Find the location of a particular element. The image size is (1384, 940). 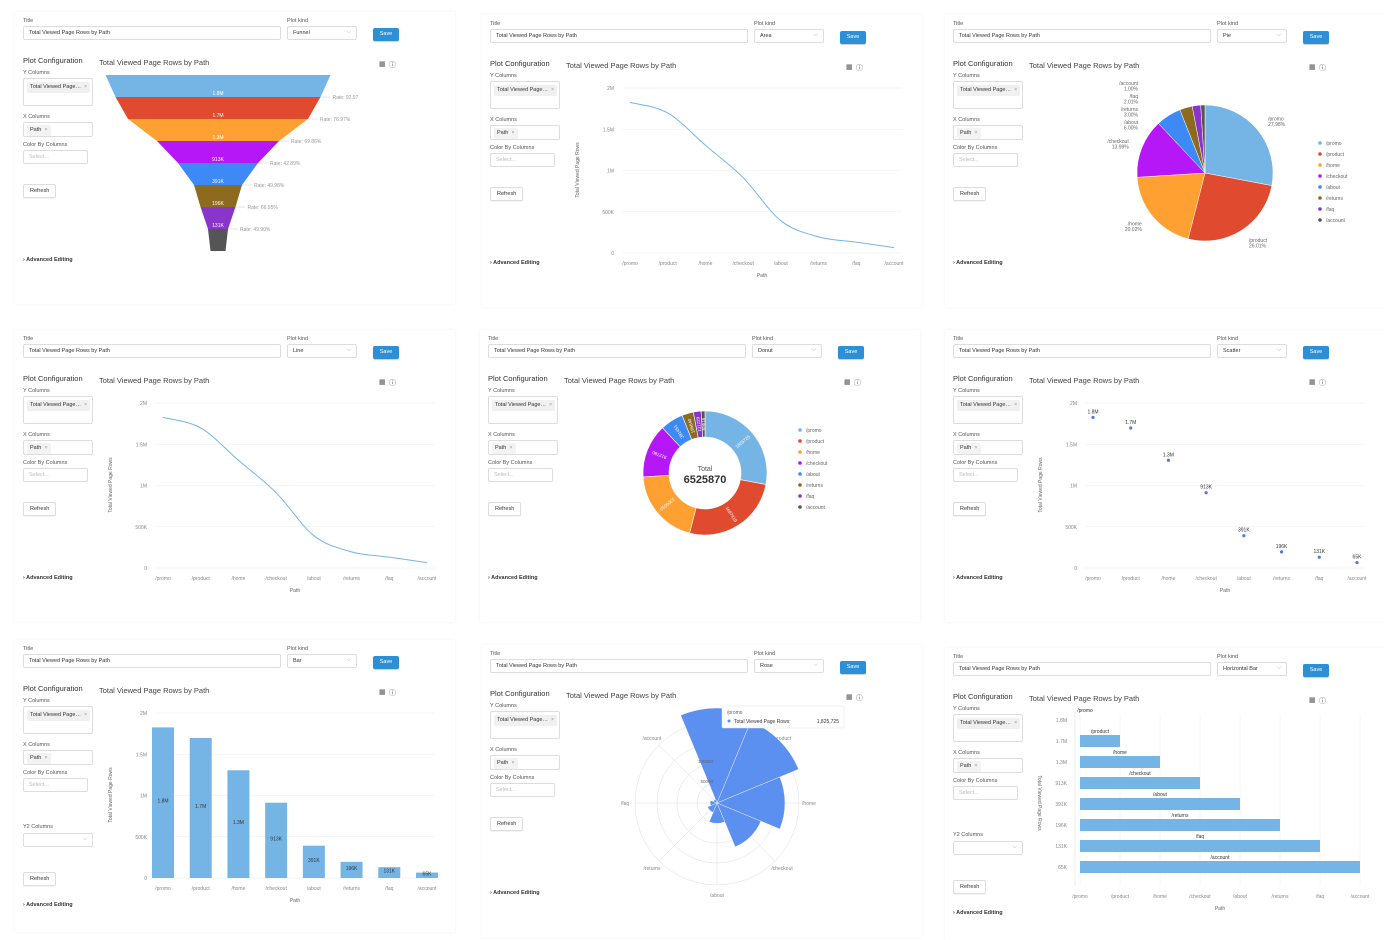

plot-kind-select: Horizontal Bar ⌵ is located at coordinates (1252, 669).